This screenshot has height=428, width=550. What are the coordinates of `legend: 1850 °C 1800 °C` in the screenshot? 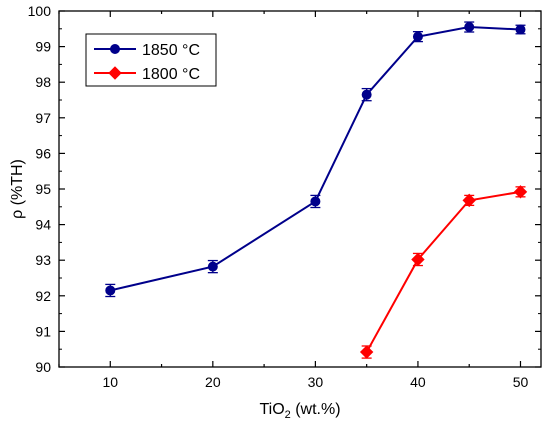 It's located at (151, 60).